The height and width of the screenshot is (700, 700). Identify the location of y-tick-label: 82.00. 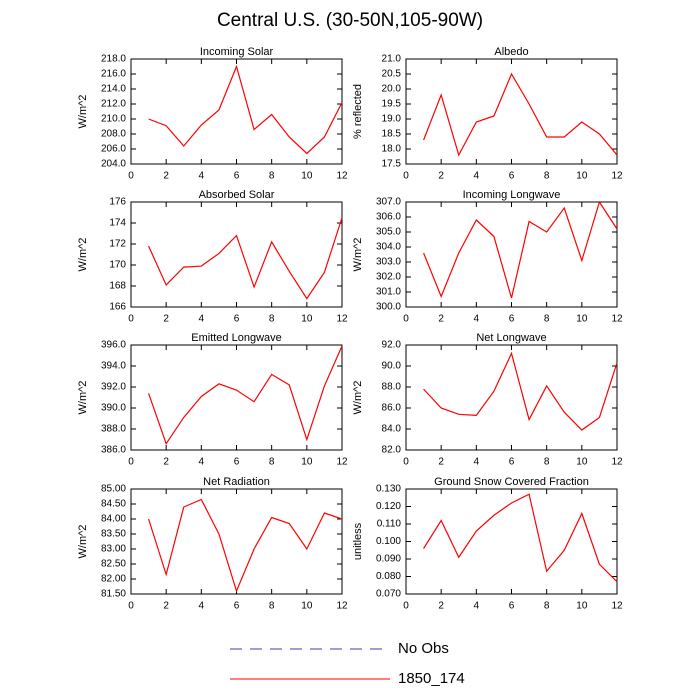
(113, 579).